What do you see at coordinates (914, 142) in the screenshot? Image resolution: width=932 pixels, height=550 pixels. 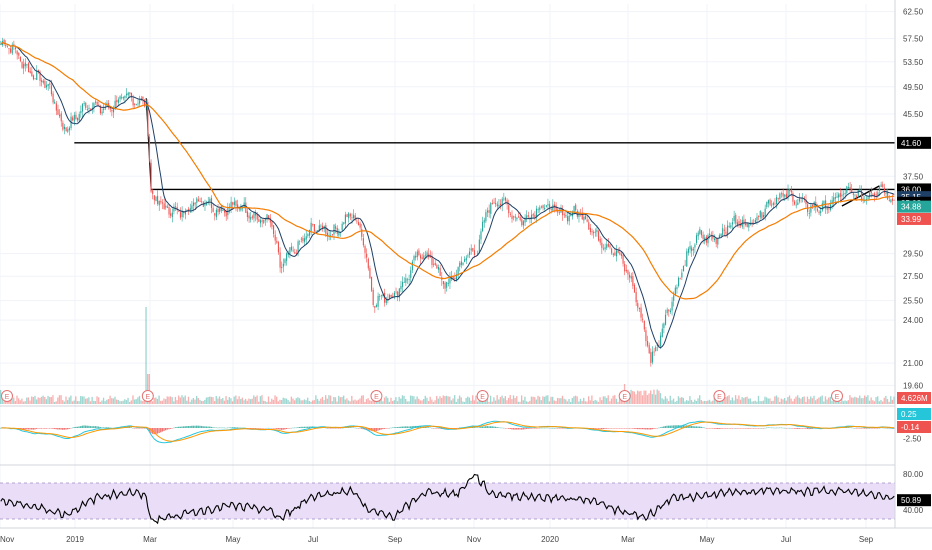 I see `price-label: 41.60` at bounding box center [914, 142].